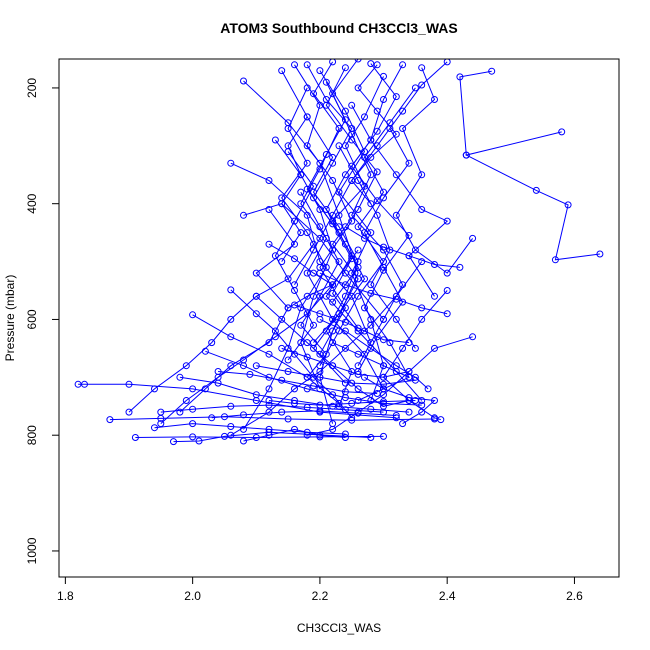 The height and width of the screenshot is (650, 650). I want to click on y-tick-label: 800, so click(32, 435).